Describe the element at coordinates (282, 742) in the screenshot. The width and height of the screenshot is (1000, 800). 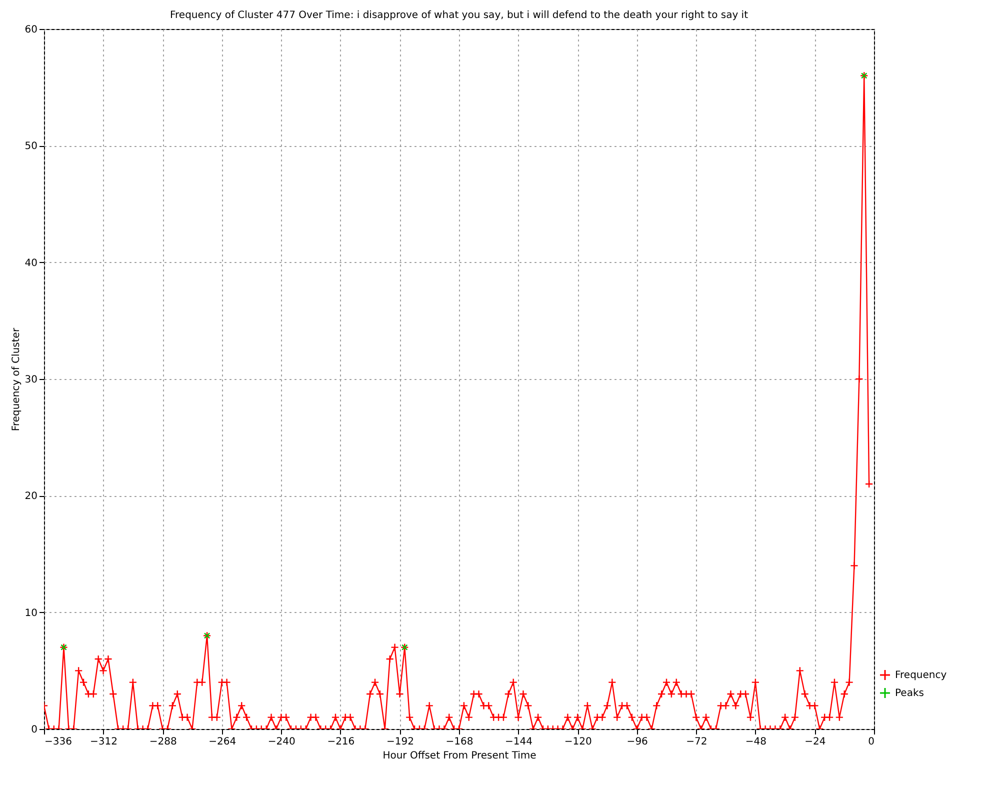
I see `x-tick-label: −240` at that location.